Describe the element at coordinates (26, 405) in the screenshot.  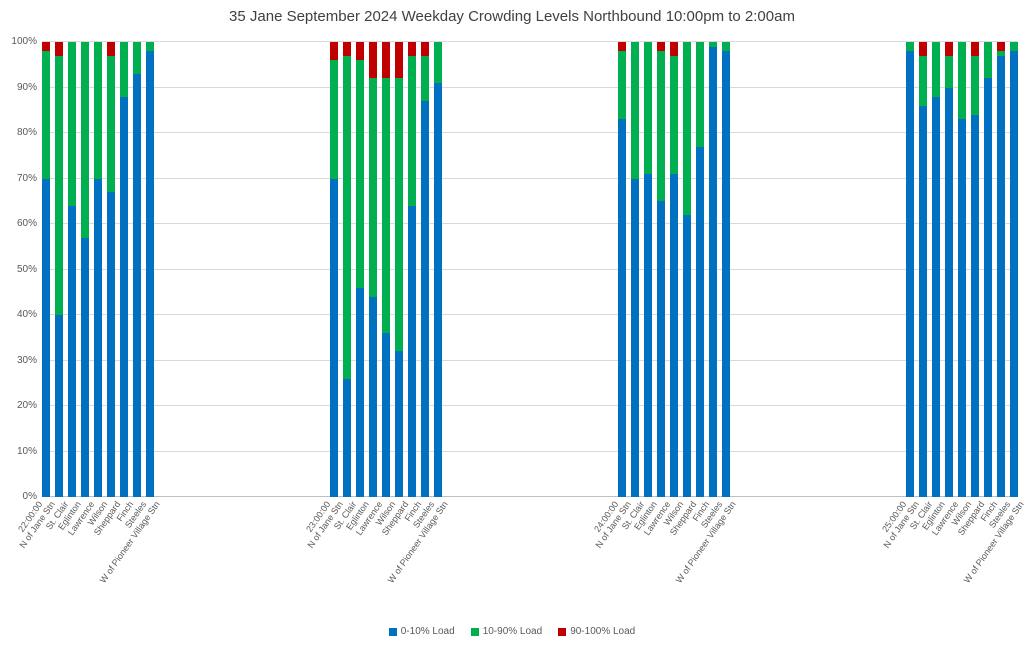
I see `y-tick-label: 20%` at that location.